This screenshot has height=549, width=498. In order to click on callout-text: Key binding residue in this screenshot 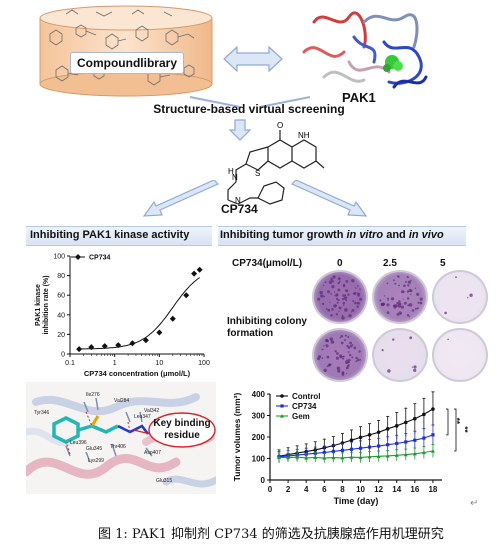, I will do `click(182, 429)`.